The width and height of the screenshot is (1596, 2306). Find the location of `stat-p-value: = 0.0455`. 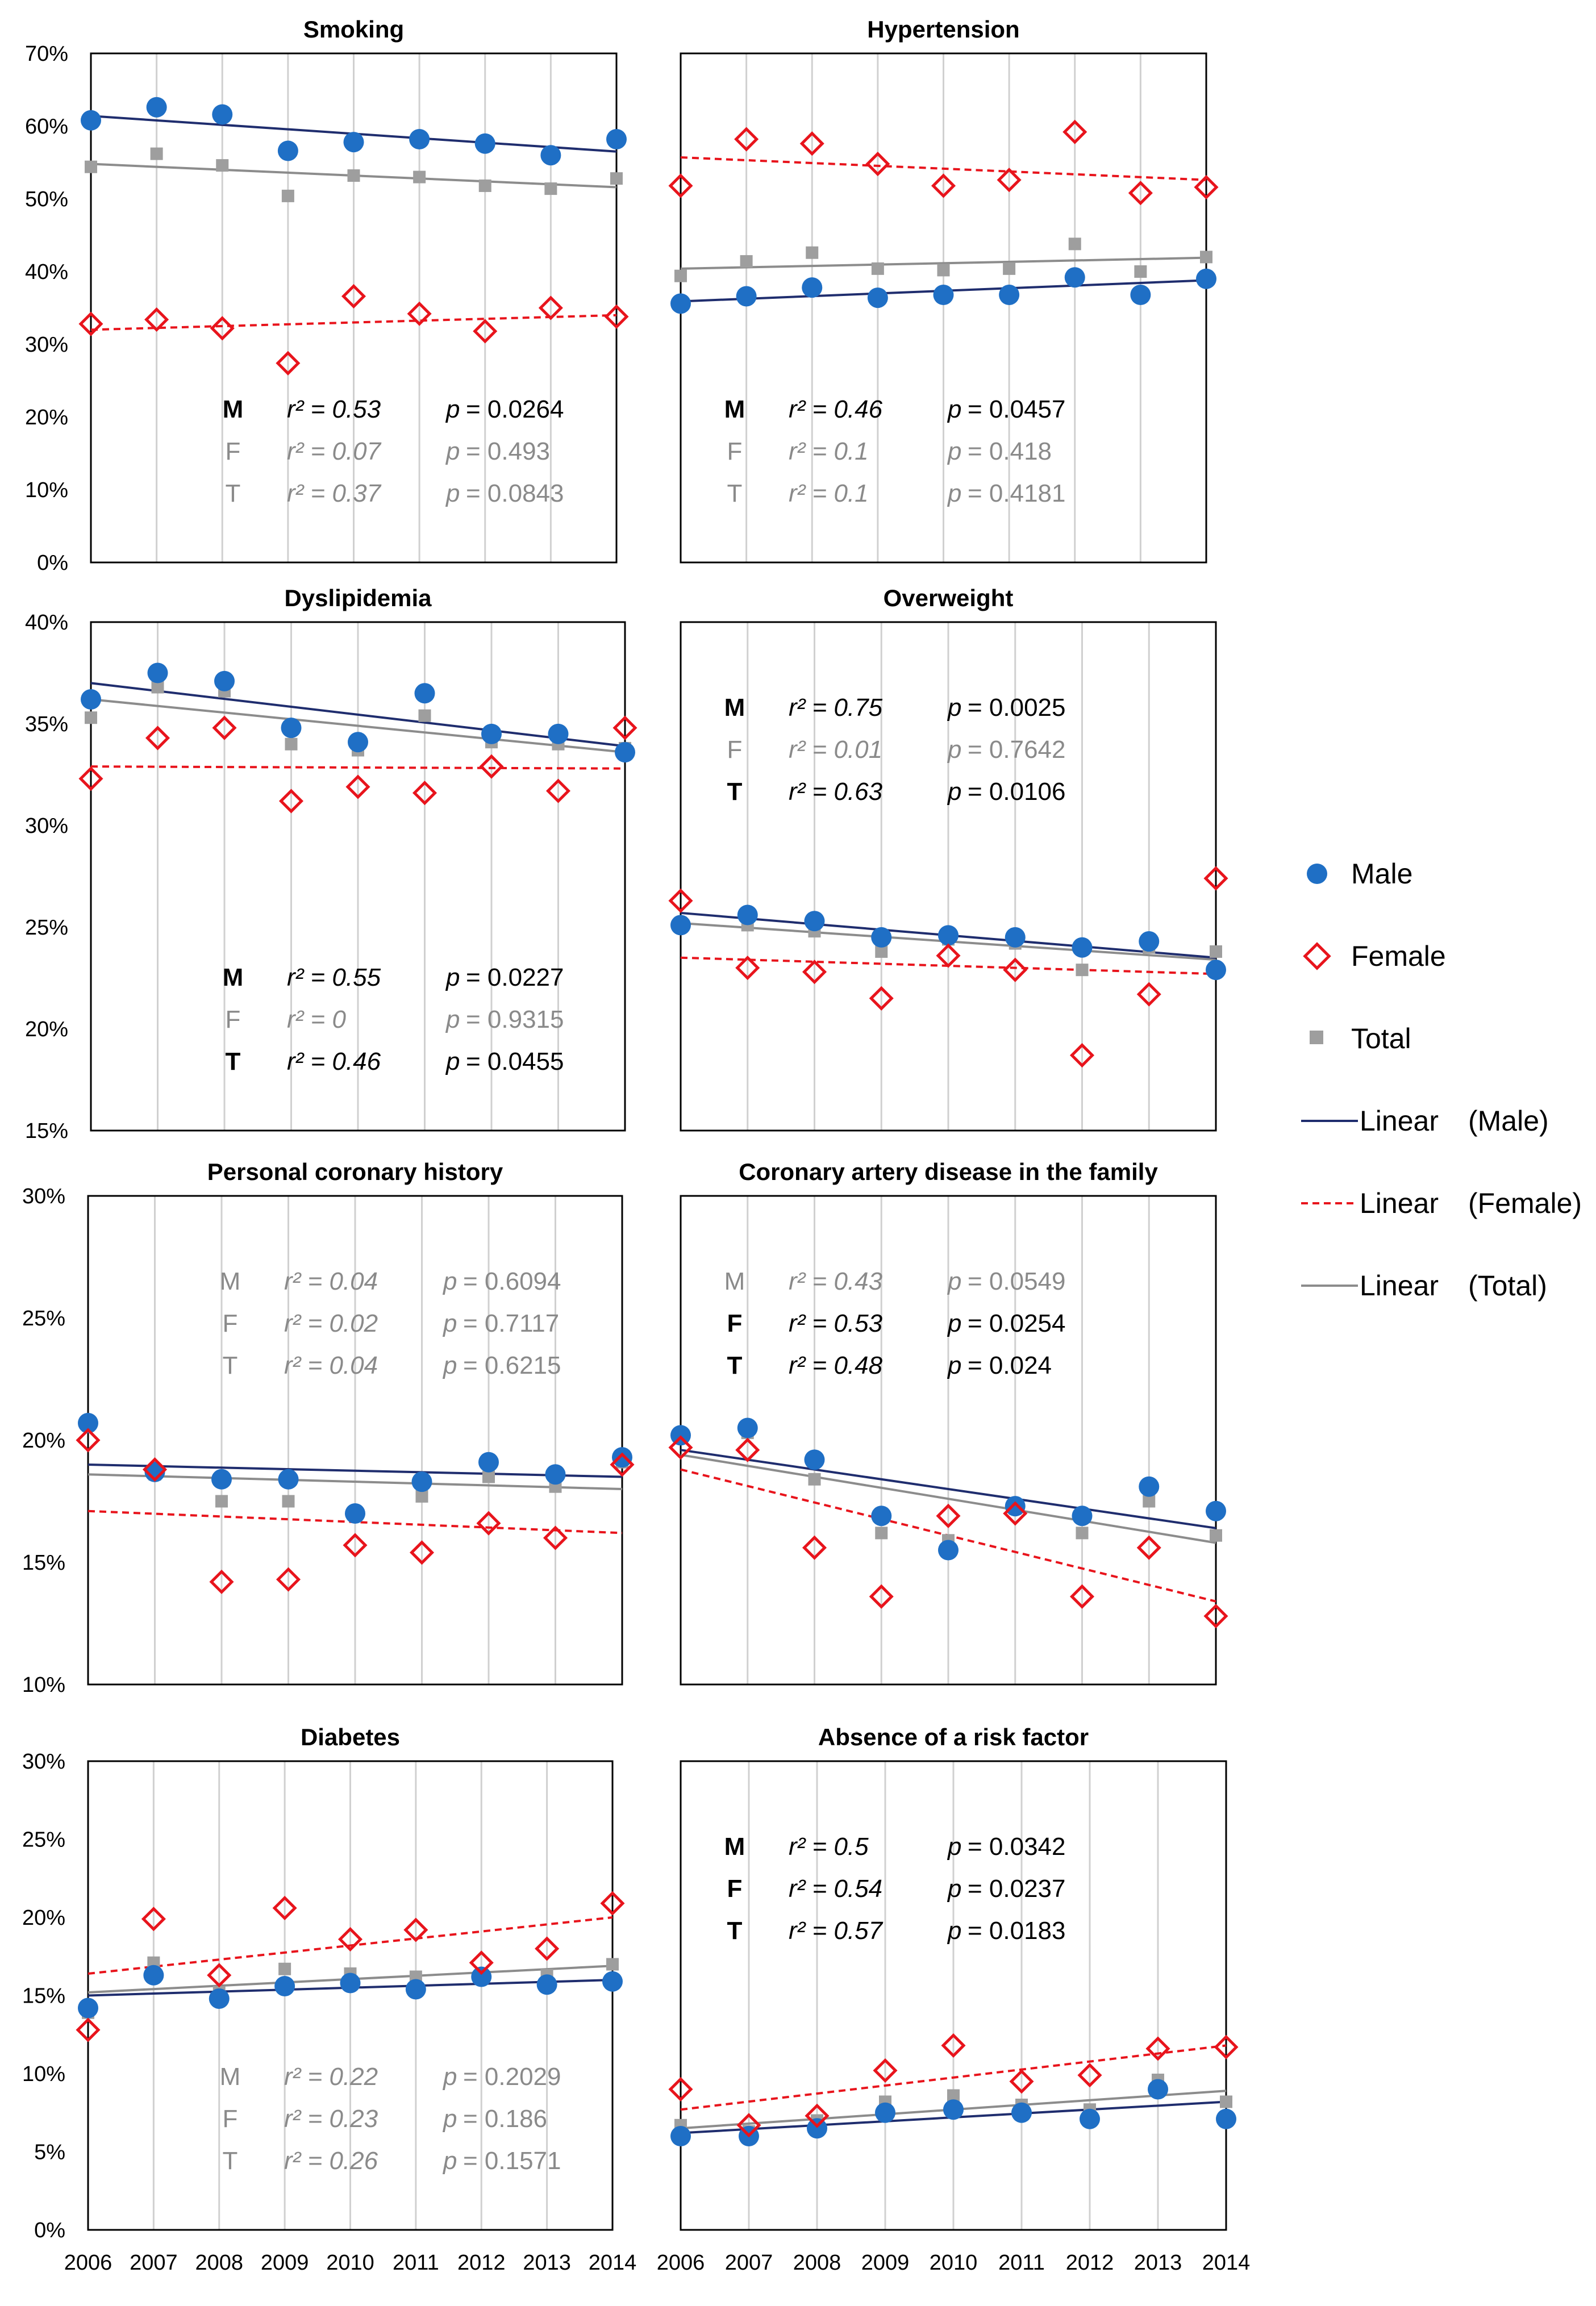

stat-p-value: = 0.0455 is located at coordinates (515, 1061).